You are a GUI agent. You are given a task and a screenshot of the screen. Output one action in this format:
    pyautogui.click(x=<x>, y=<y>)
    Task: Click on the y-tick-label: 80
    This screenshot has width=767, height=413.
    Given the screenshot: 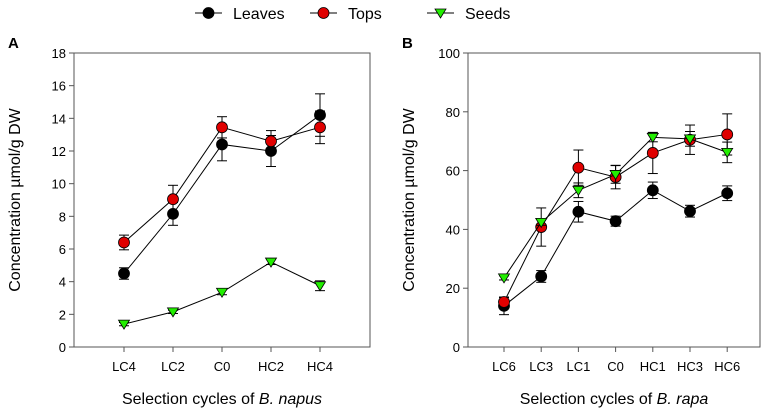 What is the action you would take?
    pyautogui.click(x=453, y=112)
    